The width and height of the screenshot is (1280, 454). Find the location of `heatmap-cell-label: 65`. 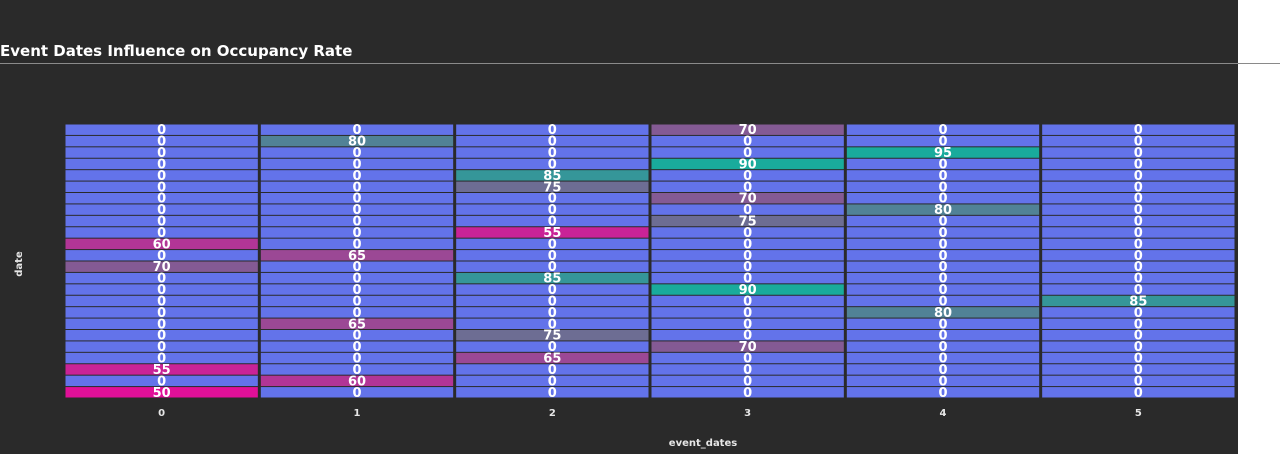

heatmap-cell-label: 65 is located at coordinates (357, 324).